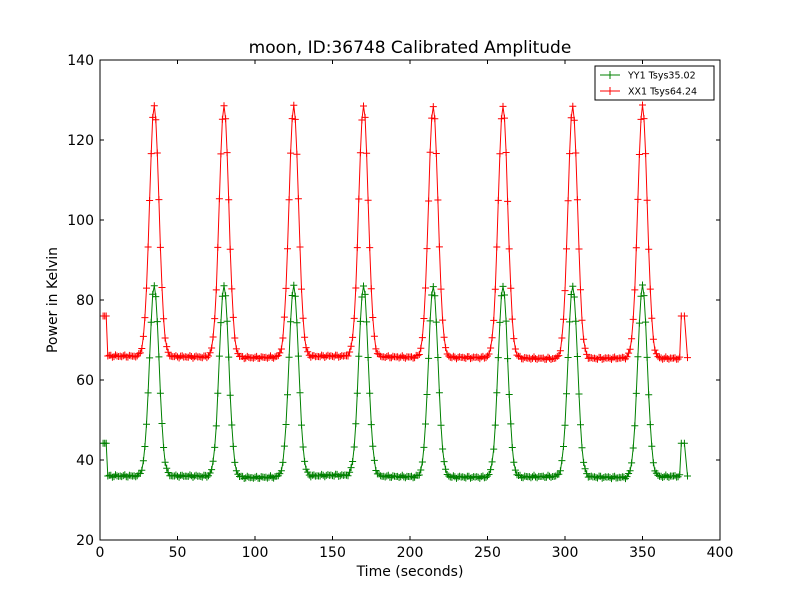 This screenshot has height=600, width=800. Describe the element at coordinates (178, 553) in the screenshot. I see `x-tick-label: 50` at that location.